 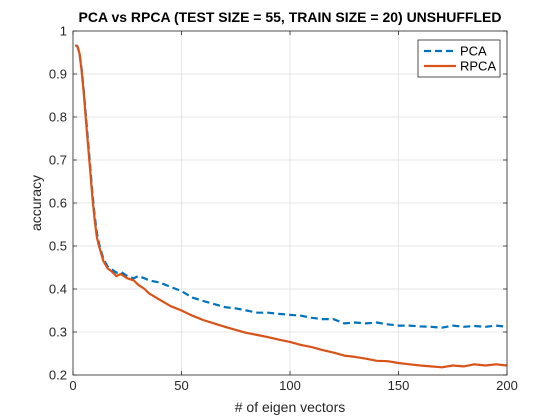 What do you see at coordinates (478, 66) in the screenshot?
I see `legend-label-rpca: RPCA` at bounding box center [478, 66].